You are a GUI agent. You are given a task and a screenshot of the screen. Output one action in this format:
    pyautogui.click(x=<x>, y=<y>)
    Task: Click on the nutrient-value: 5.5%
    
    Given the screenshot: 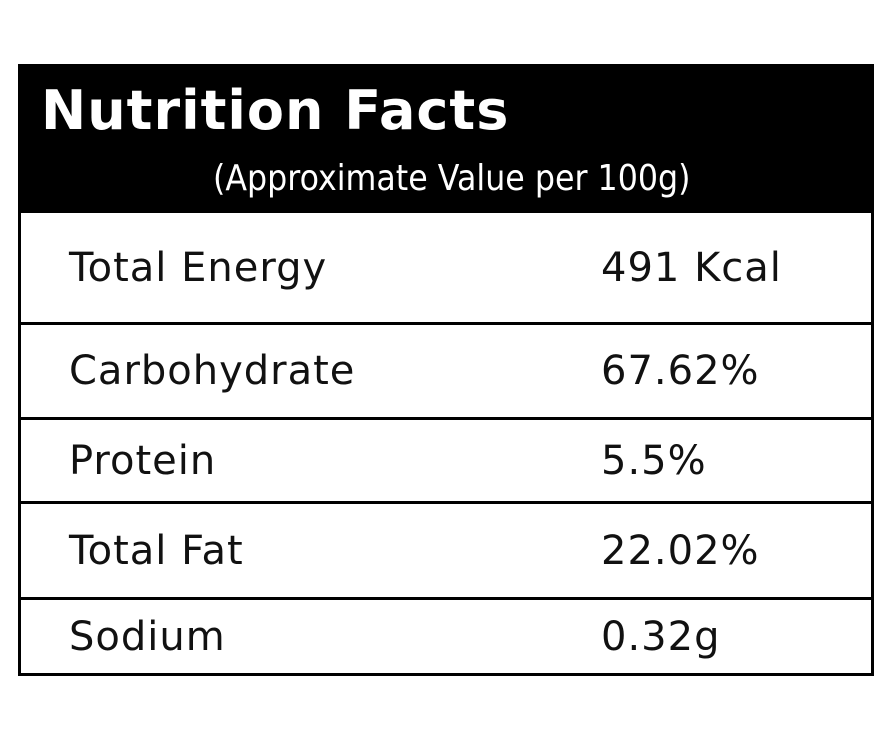 What is the action you would take?
    pyautogui.click(x=654, y=460)
    